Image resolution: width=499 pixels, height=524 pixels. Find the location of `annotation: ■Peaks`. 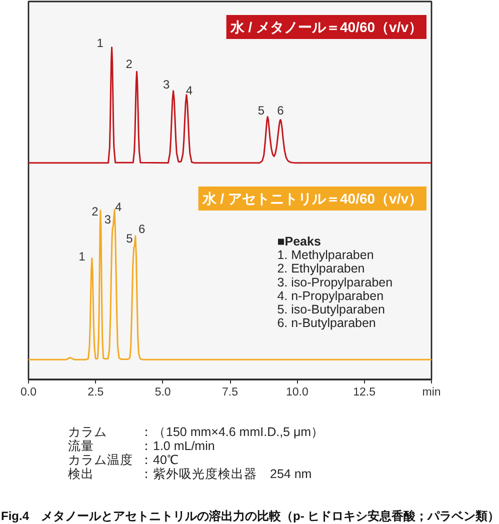

annotation: ■Peaks is located at coordinates (299, 241).